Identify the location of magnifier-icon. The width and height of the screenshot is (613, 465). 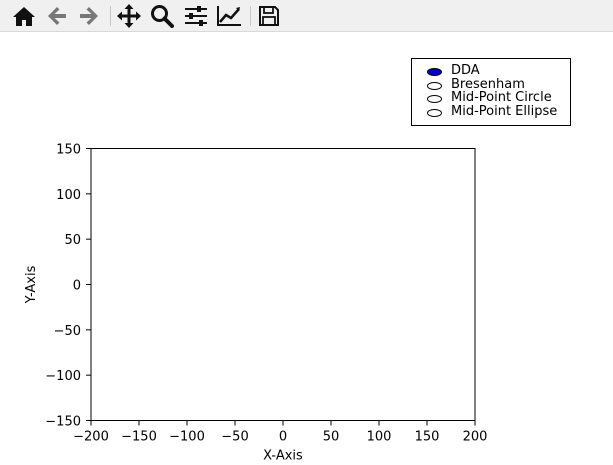
(162, 16).